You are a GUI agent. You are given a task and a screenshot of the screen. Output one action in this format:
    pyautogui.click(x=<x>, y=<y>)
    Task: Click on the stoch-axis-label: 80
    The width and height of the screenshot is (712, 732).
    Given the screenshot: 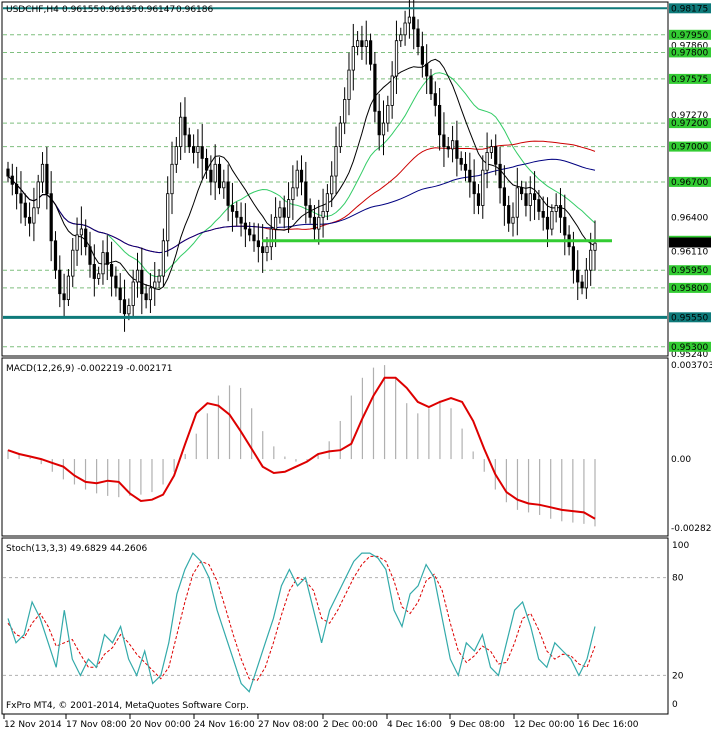 What is the action you would take?
    pyautogui.click(x=678, y=579)
    